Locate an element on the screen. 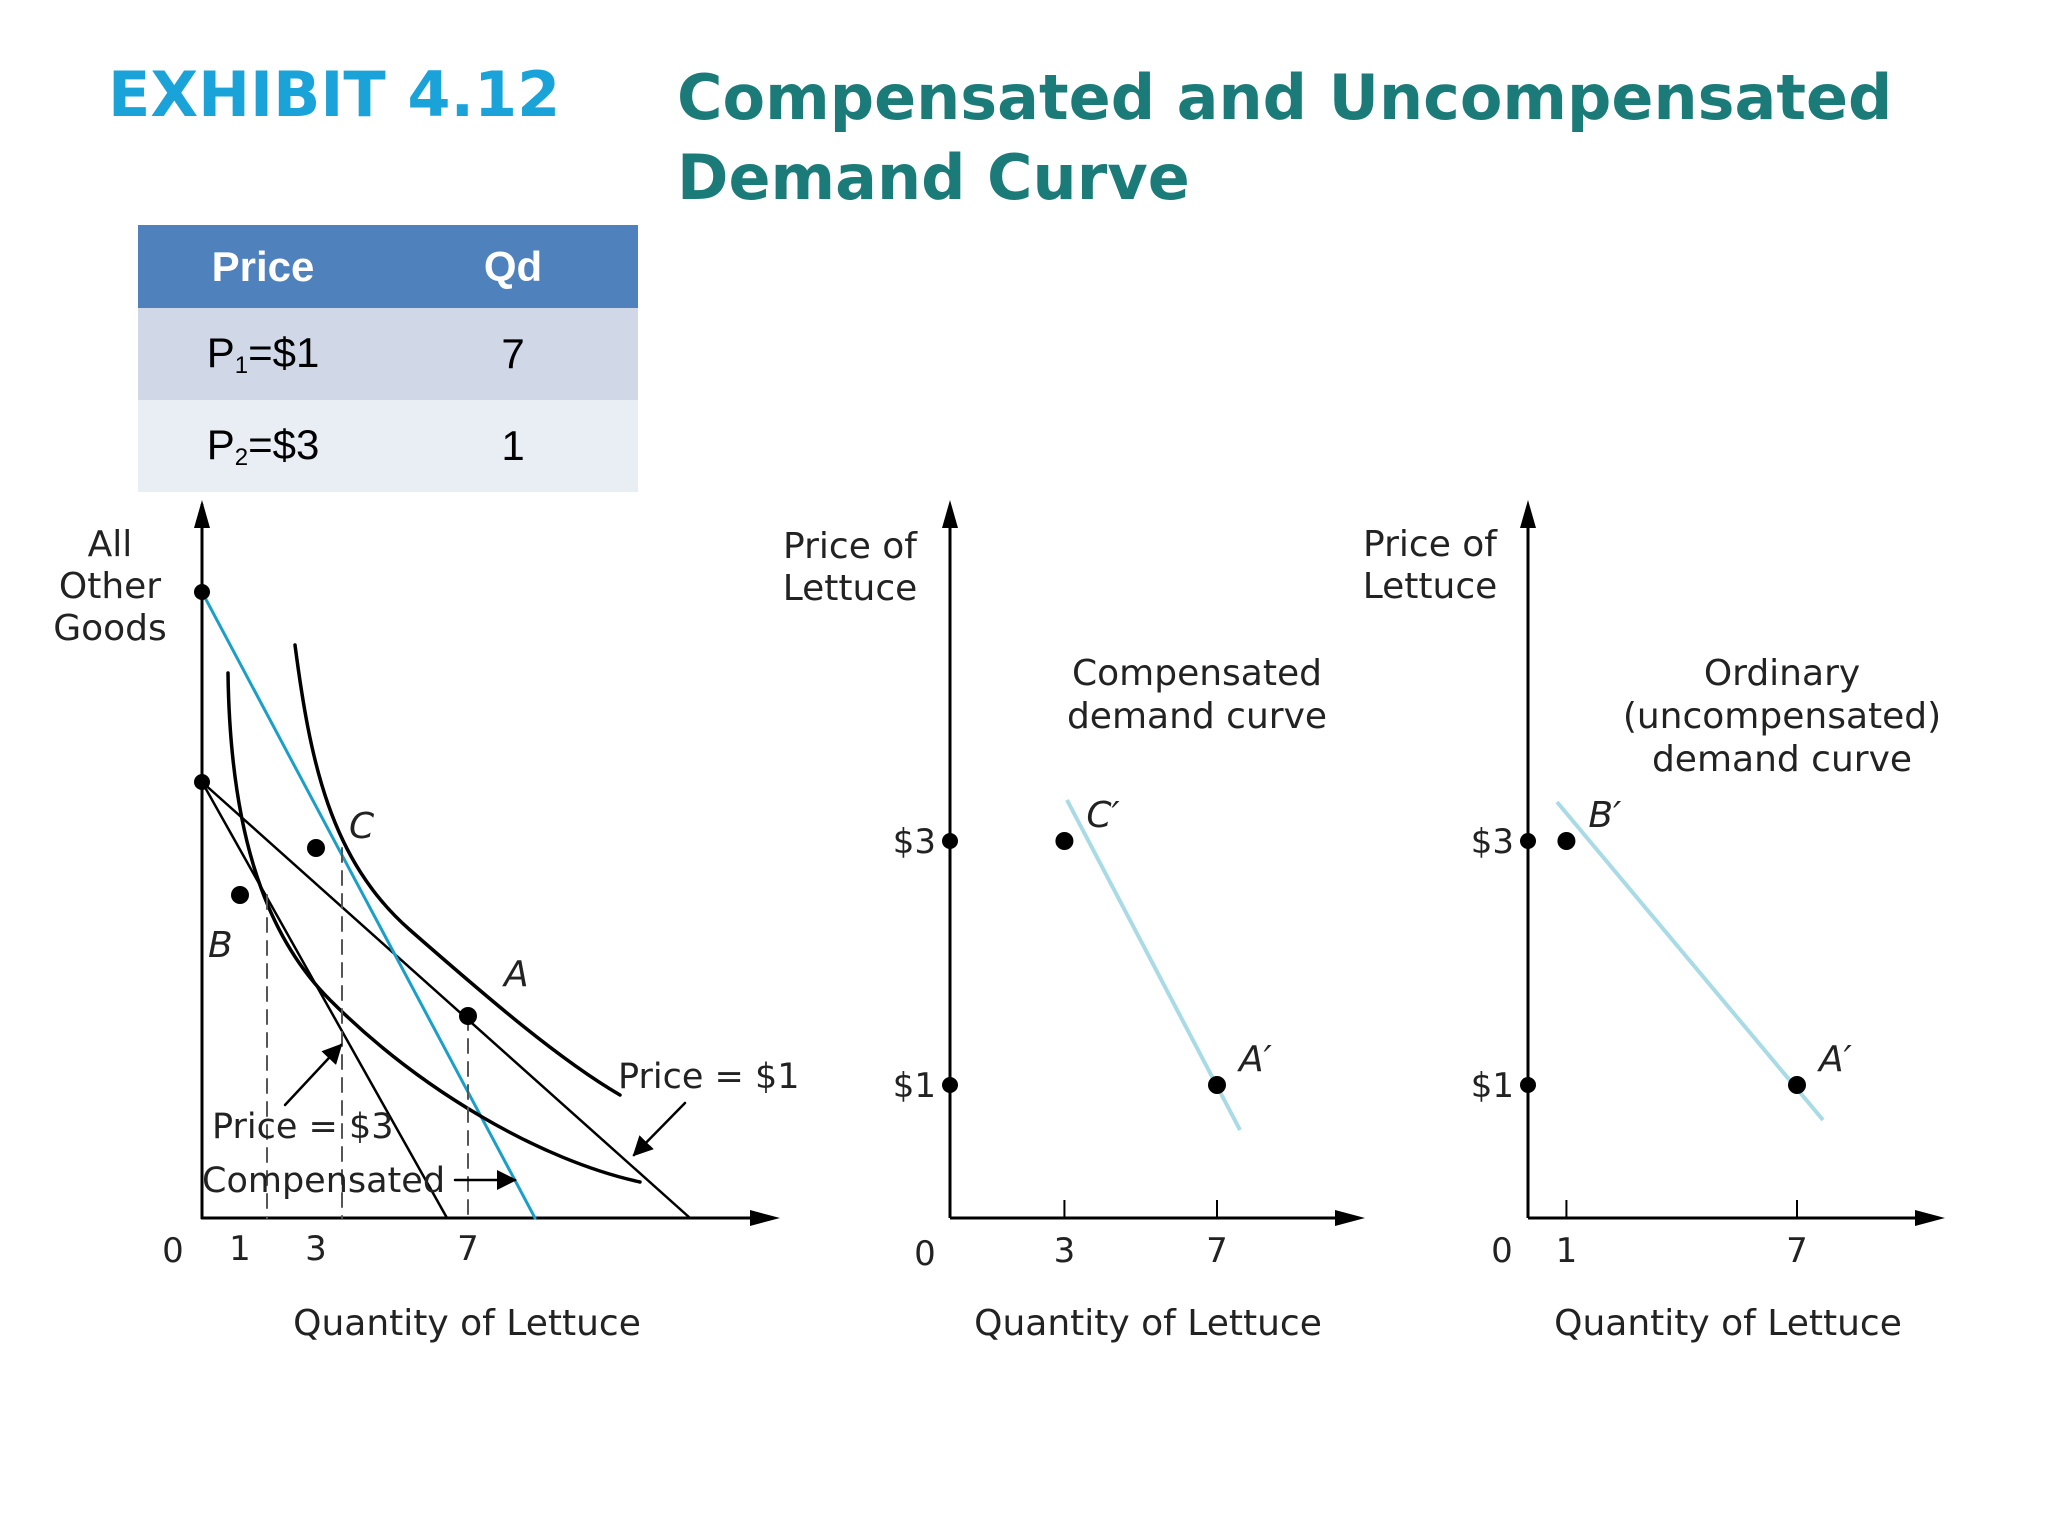 The height and width of the screenshot is (1536, 2048). panel3-point-label-b-prime: B′ is located at coordinates (1604, 815).